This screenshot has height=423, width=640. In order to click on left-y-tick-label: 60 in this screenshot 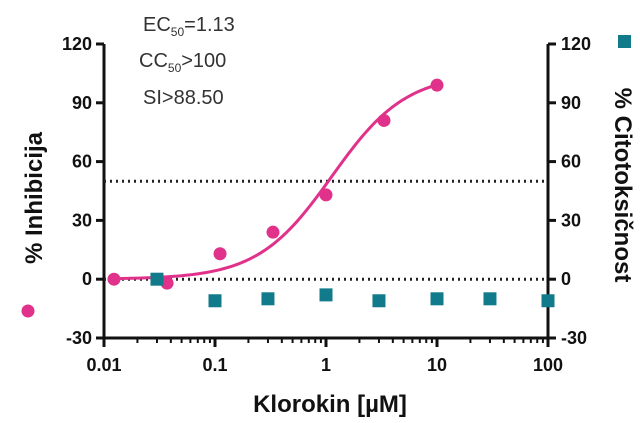, I will do `click(82, 162)`.